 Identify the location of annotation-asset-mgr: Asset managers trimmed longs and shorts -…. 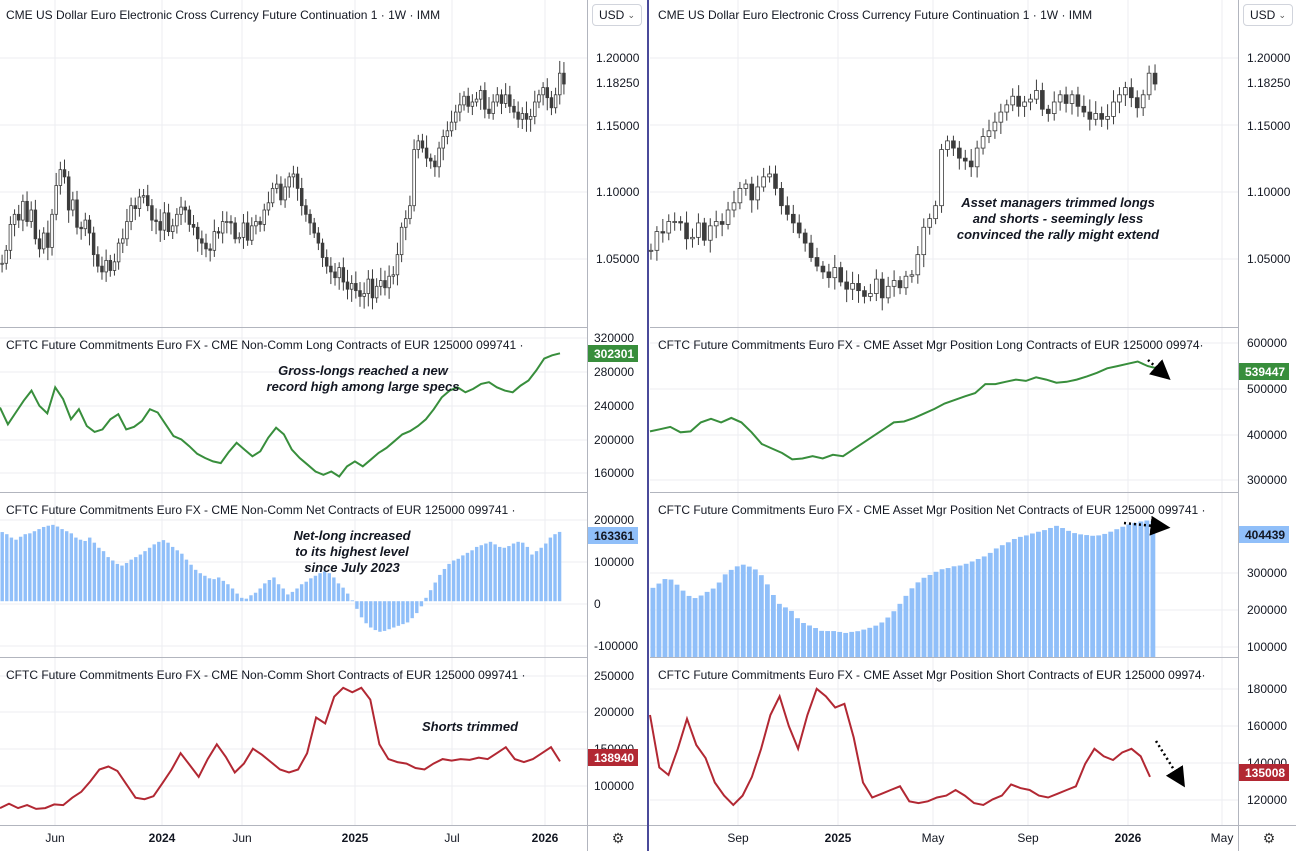
(1058, 218).